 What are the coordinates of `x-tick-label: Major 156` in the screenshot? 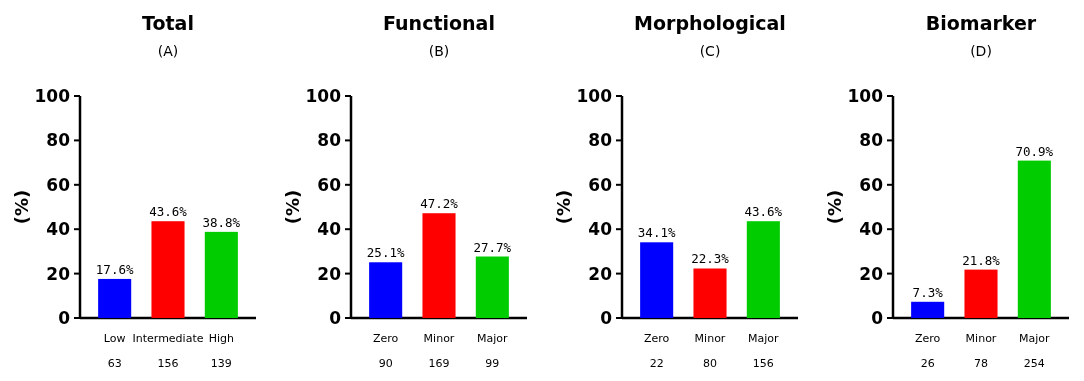 It's located at (764, 351).